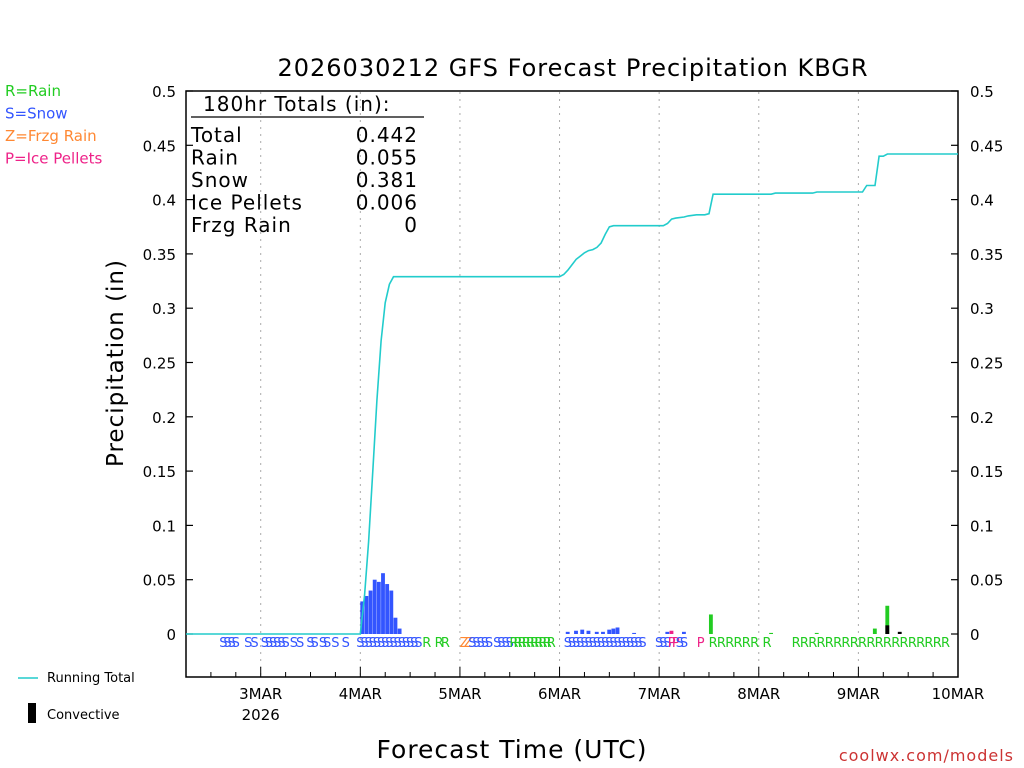 The height and width of the screenshot is (768, 1024). Describe the element at coordinates (672, 643) in the screenshot. I see `precip-type-letter: P` at that location.